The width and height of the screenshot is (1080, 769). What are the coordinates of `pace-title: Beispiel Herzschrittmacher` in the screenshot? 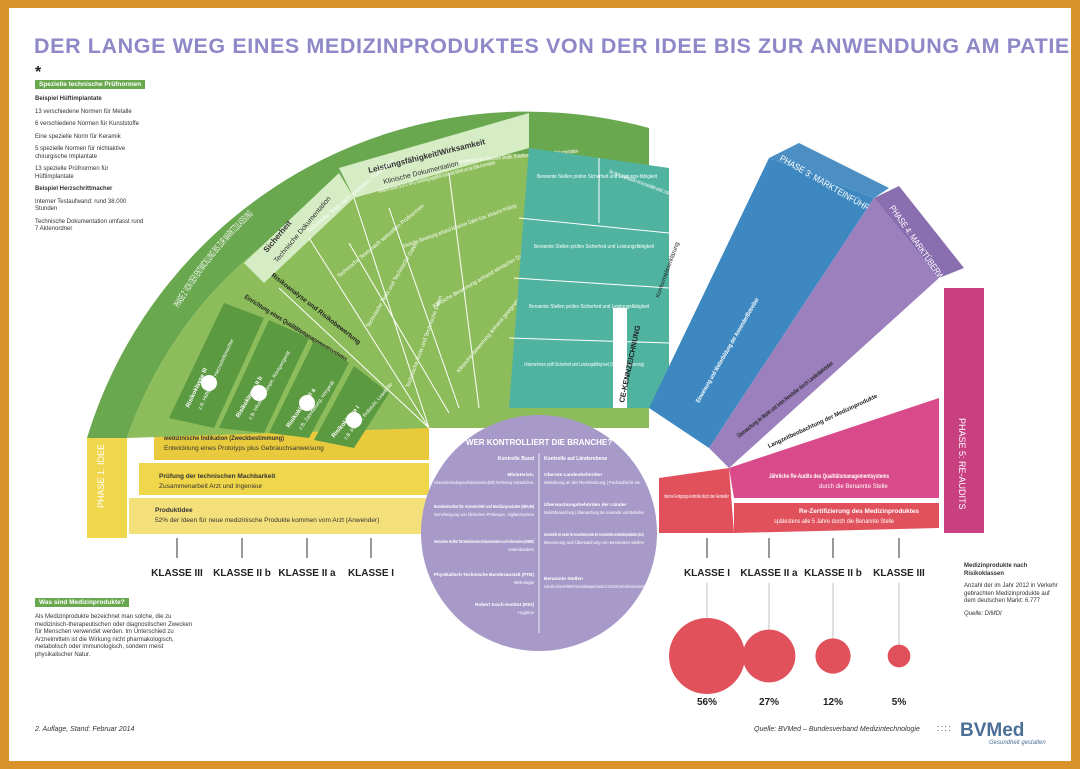 It's located at (74, 189).